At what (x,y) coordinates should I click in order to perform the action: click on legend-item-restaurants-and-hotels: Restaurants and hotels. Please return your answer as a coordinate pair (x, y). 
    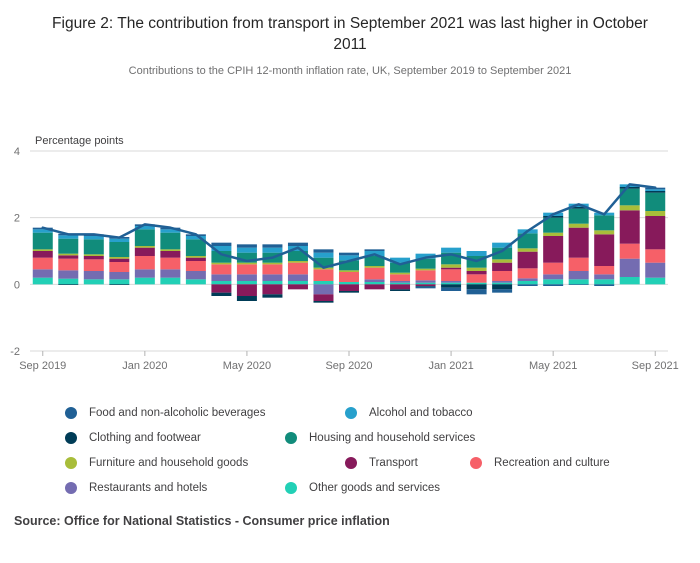
    Looking at the image, I should click on (175, 488).